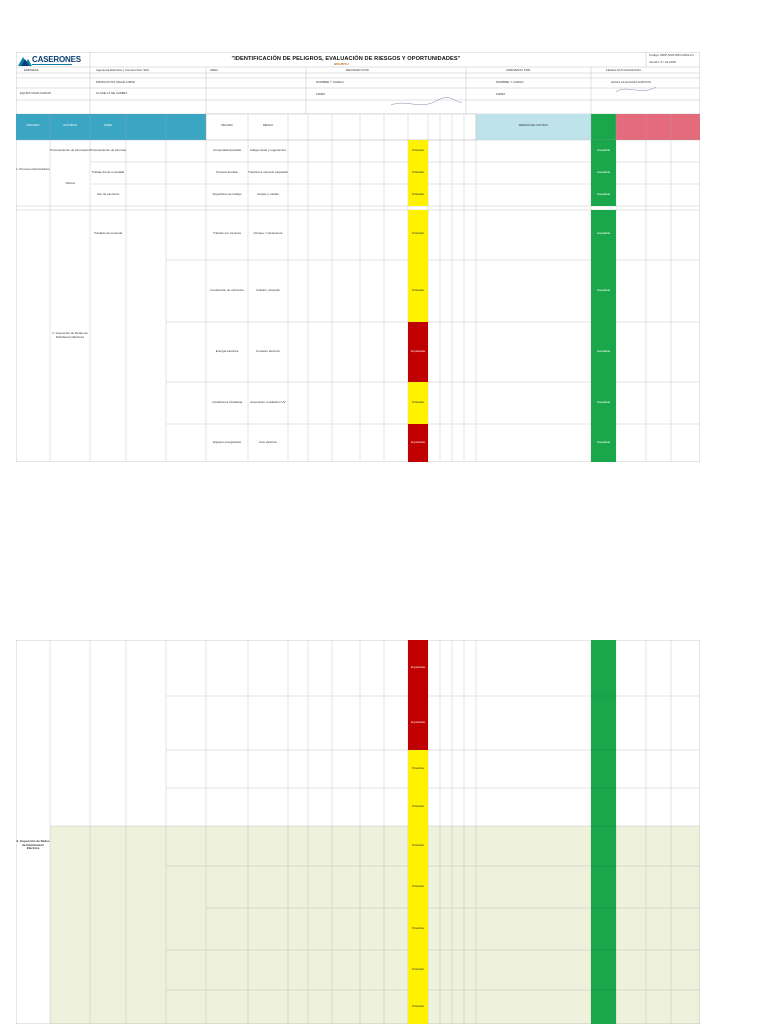 Image resolution: width=768 pixels, height=1024 pixels. What do you see at coordinates (418, 172) in the screenshot?
I see `s1-nivel-2: Tolerable` at bounding box center [418, 172].